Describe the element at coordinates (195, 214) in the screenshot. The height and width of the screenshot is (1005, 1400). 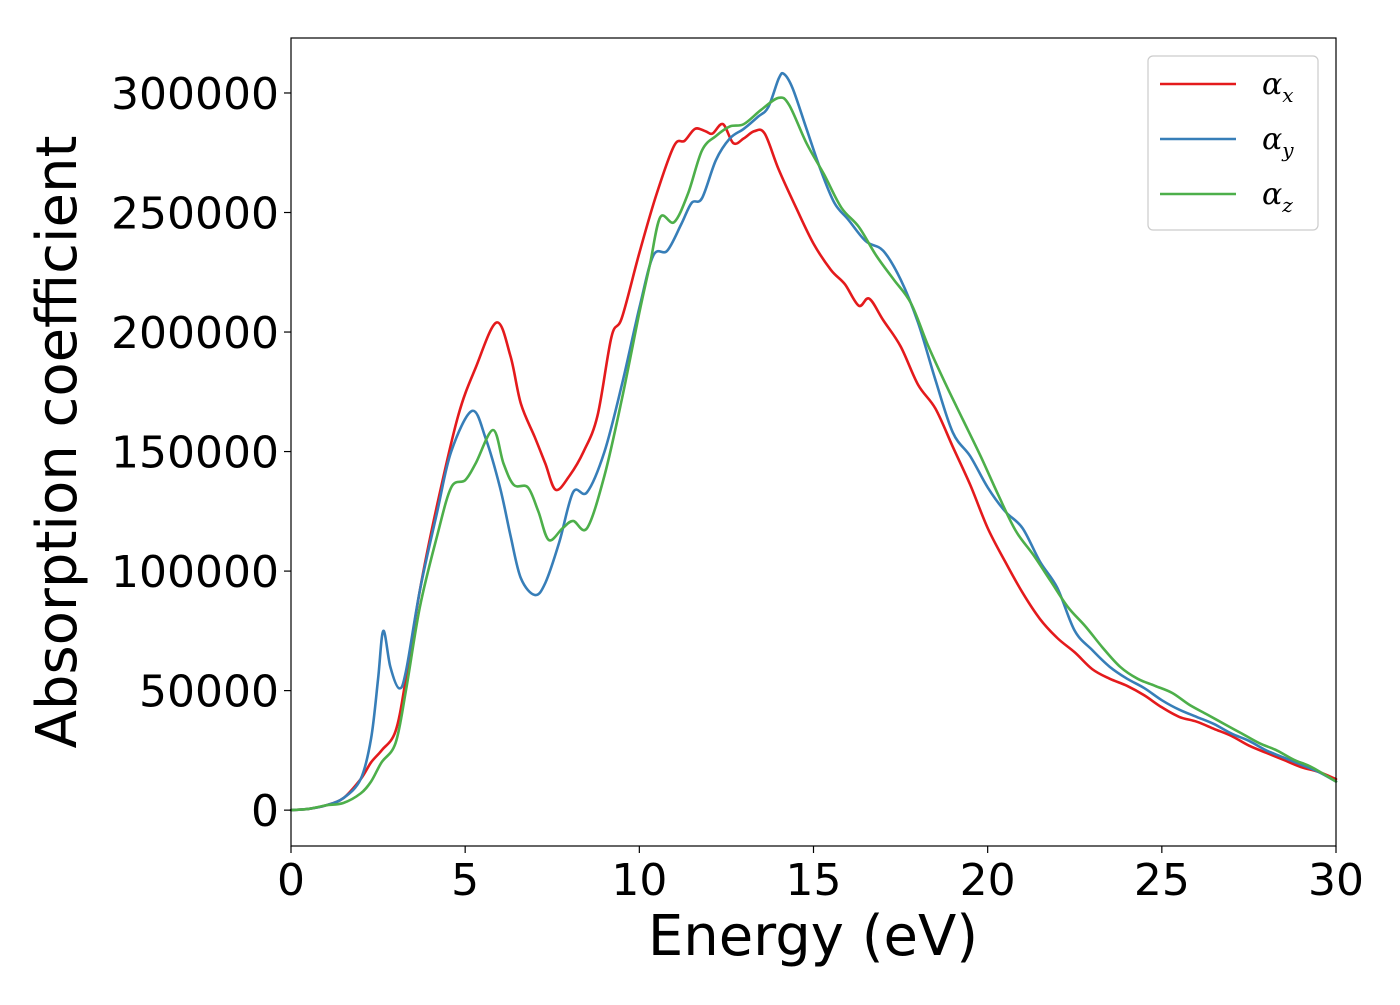
I see `y-tick-label: 250000` at that location.